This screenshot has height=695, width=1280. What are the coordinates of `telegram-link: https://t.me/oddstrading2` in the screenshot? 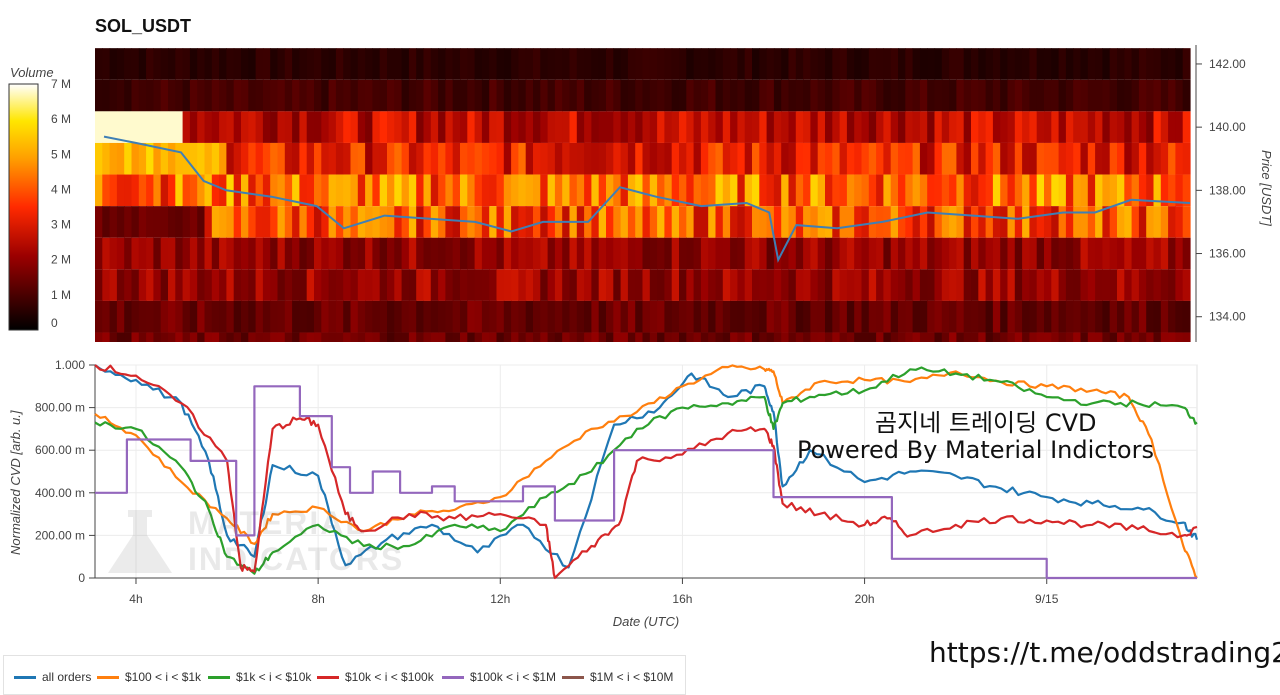 It's located at (1104, 652).